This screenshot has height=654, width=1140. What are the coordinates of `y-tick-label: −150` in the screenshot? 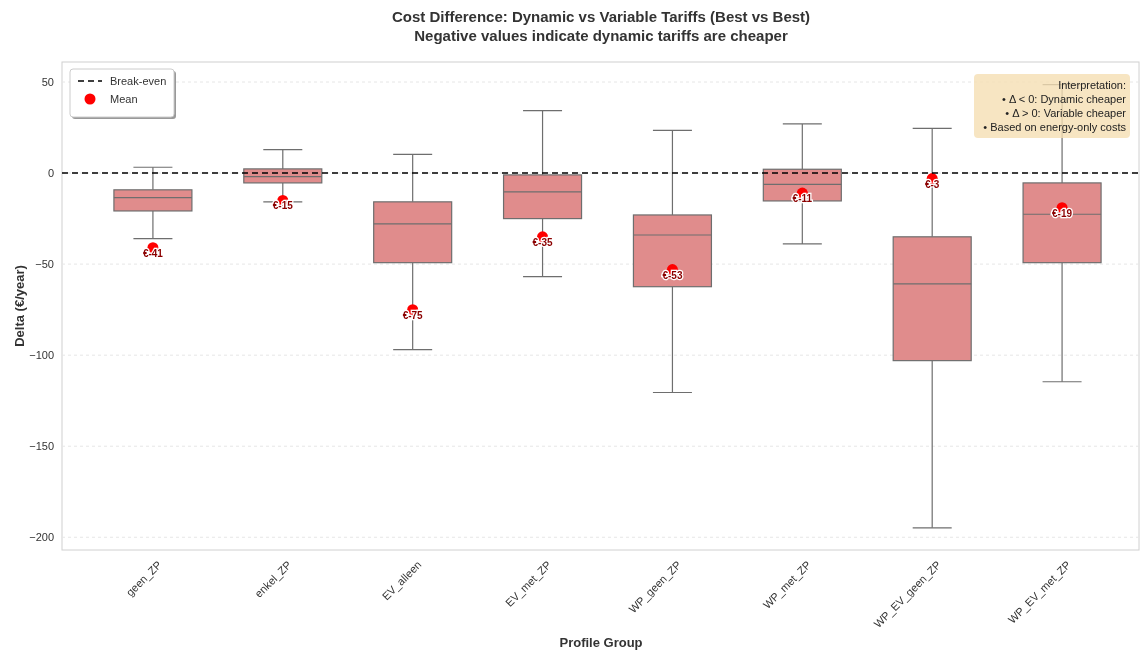 It's located at (41, 446).